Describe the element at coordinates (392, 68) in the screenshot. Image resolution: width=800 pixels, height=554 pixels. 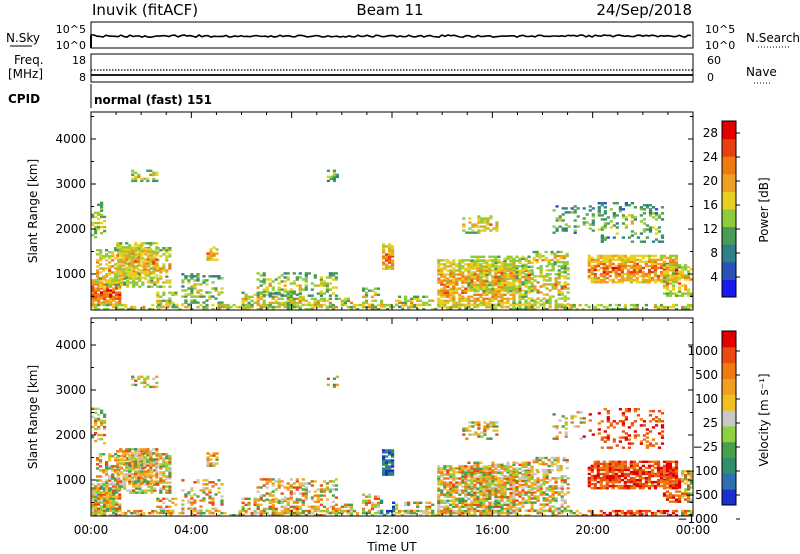
I see `freq-panel: Freq. [MHz] 18 8 60 0 Nave` at that location.